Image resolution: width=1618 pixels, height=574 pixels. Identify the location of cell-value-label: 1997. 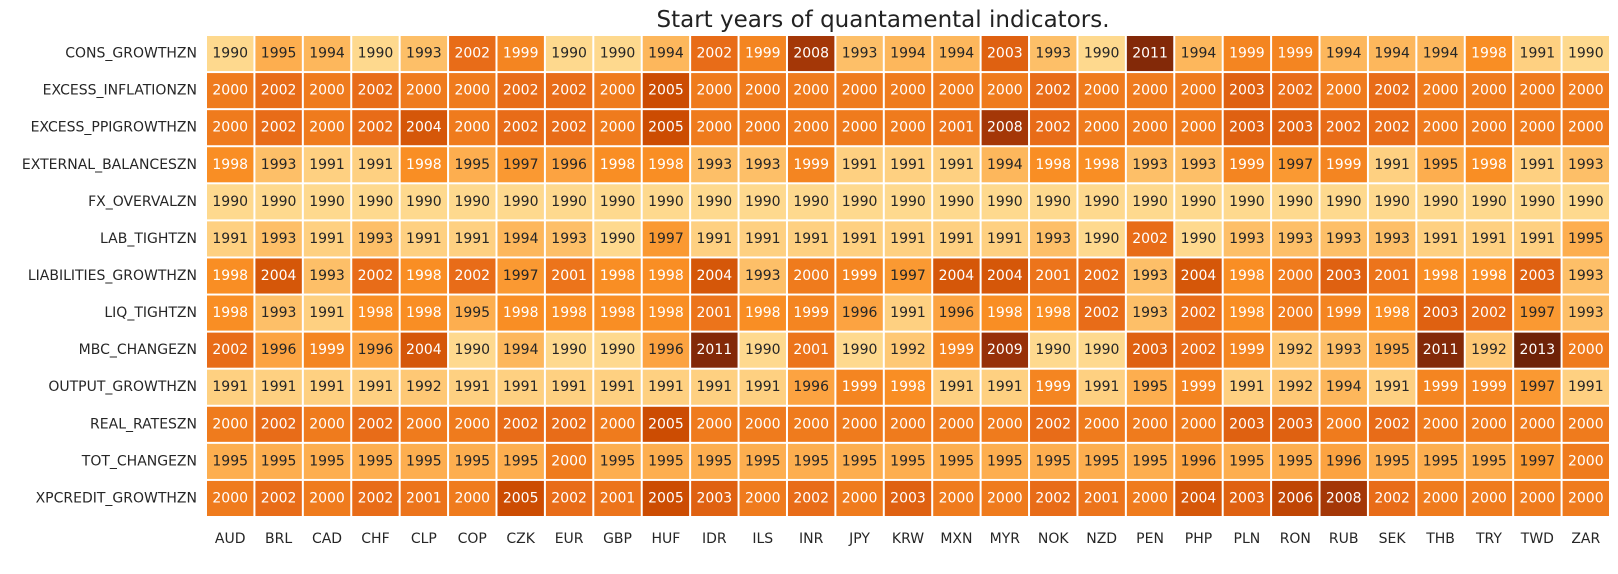
(1538, 461).